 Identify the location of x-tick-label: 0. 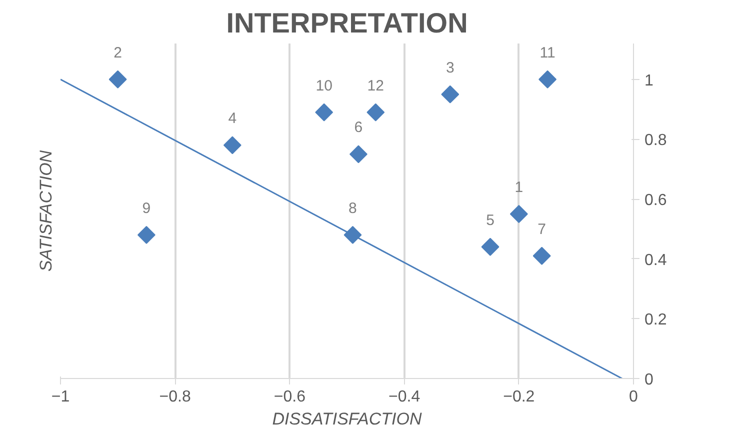
(633, 397).